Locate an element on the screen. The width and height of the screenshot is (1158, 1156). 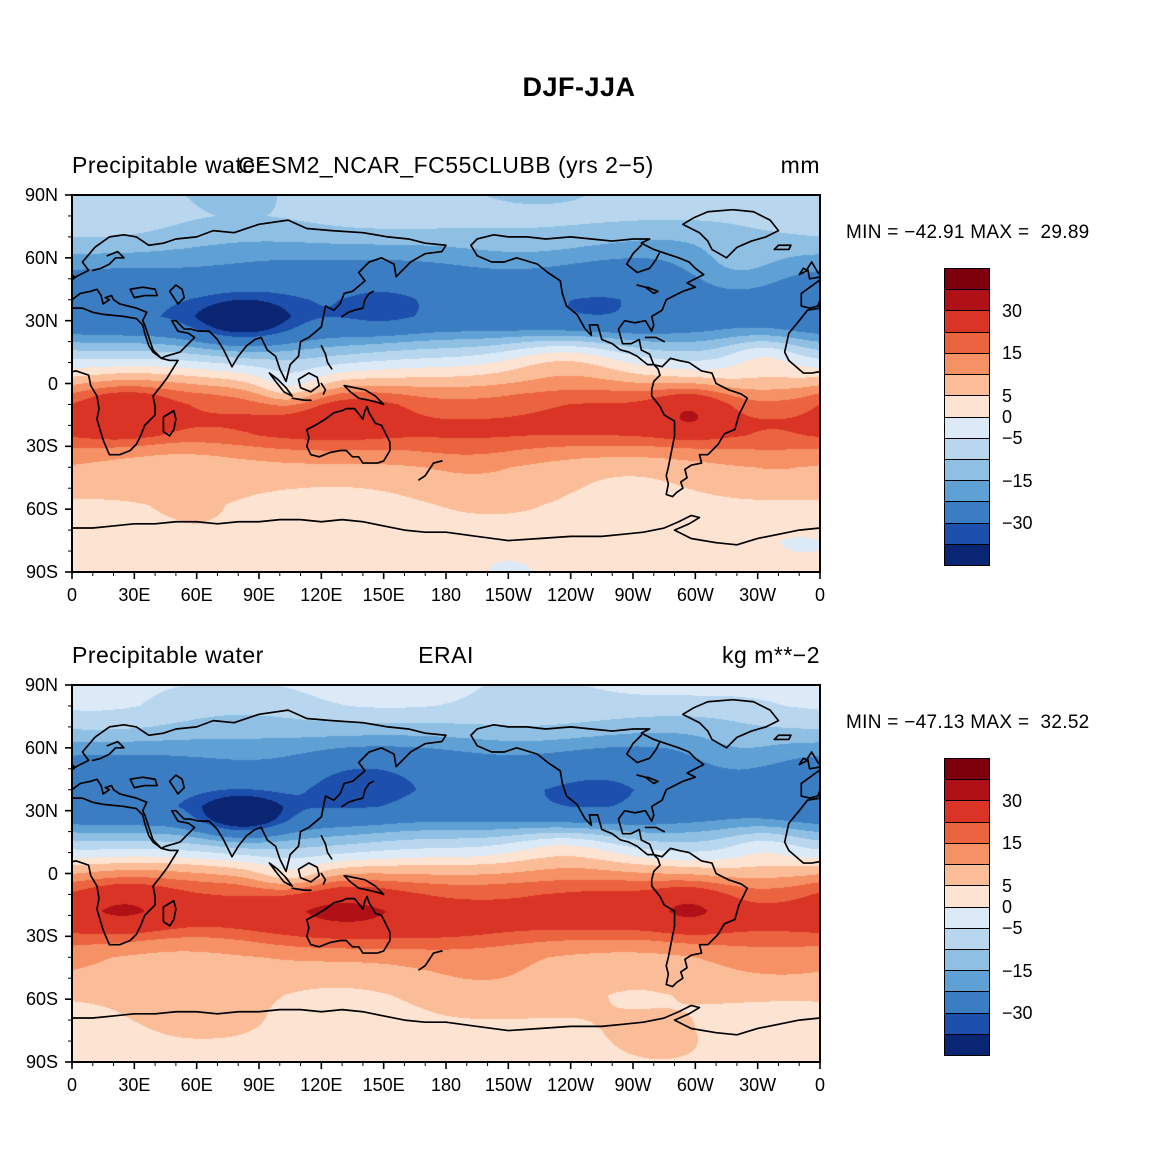
figure-title: DJF-JJA is located at coordinates (579, 87).